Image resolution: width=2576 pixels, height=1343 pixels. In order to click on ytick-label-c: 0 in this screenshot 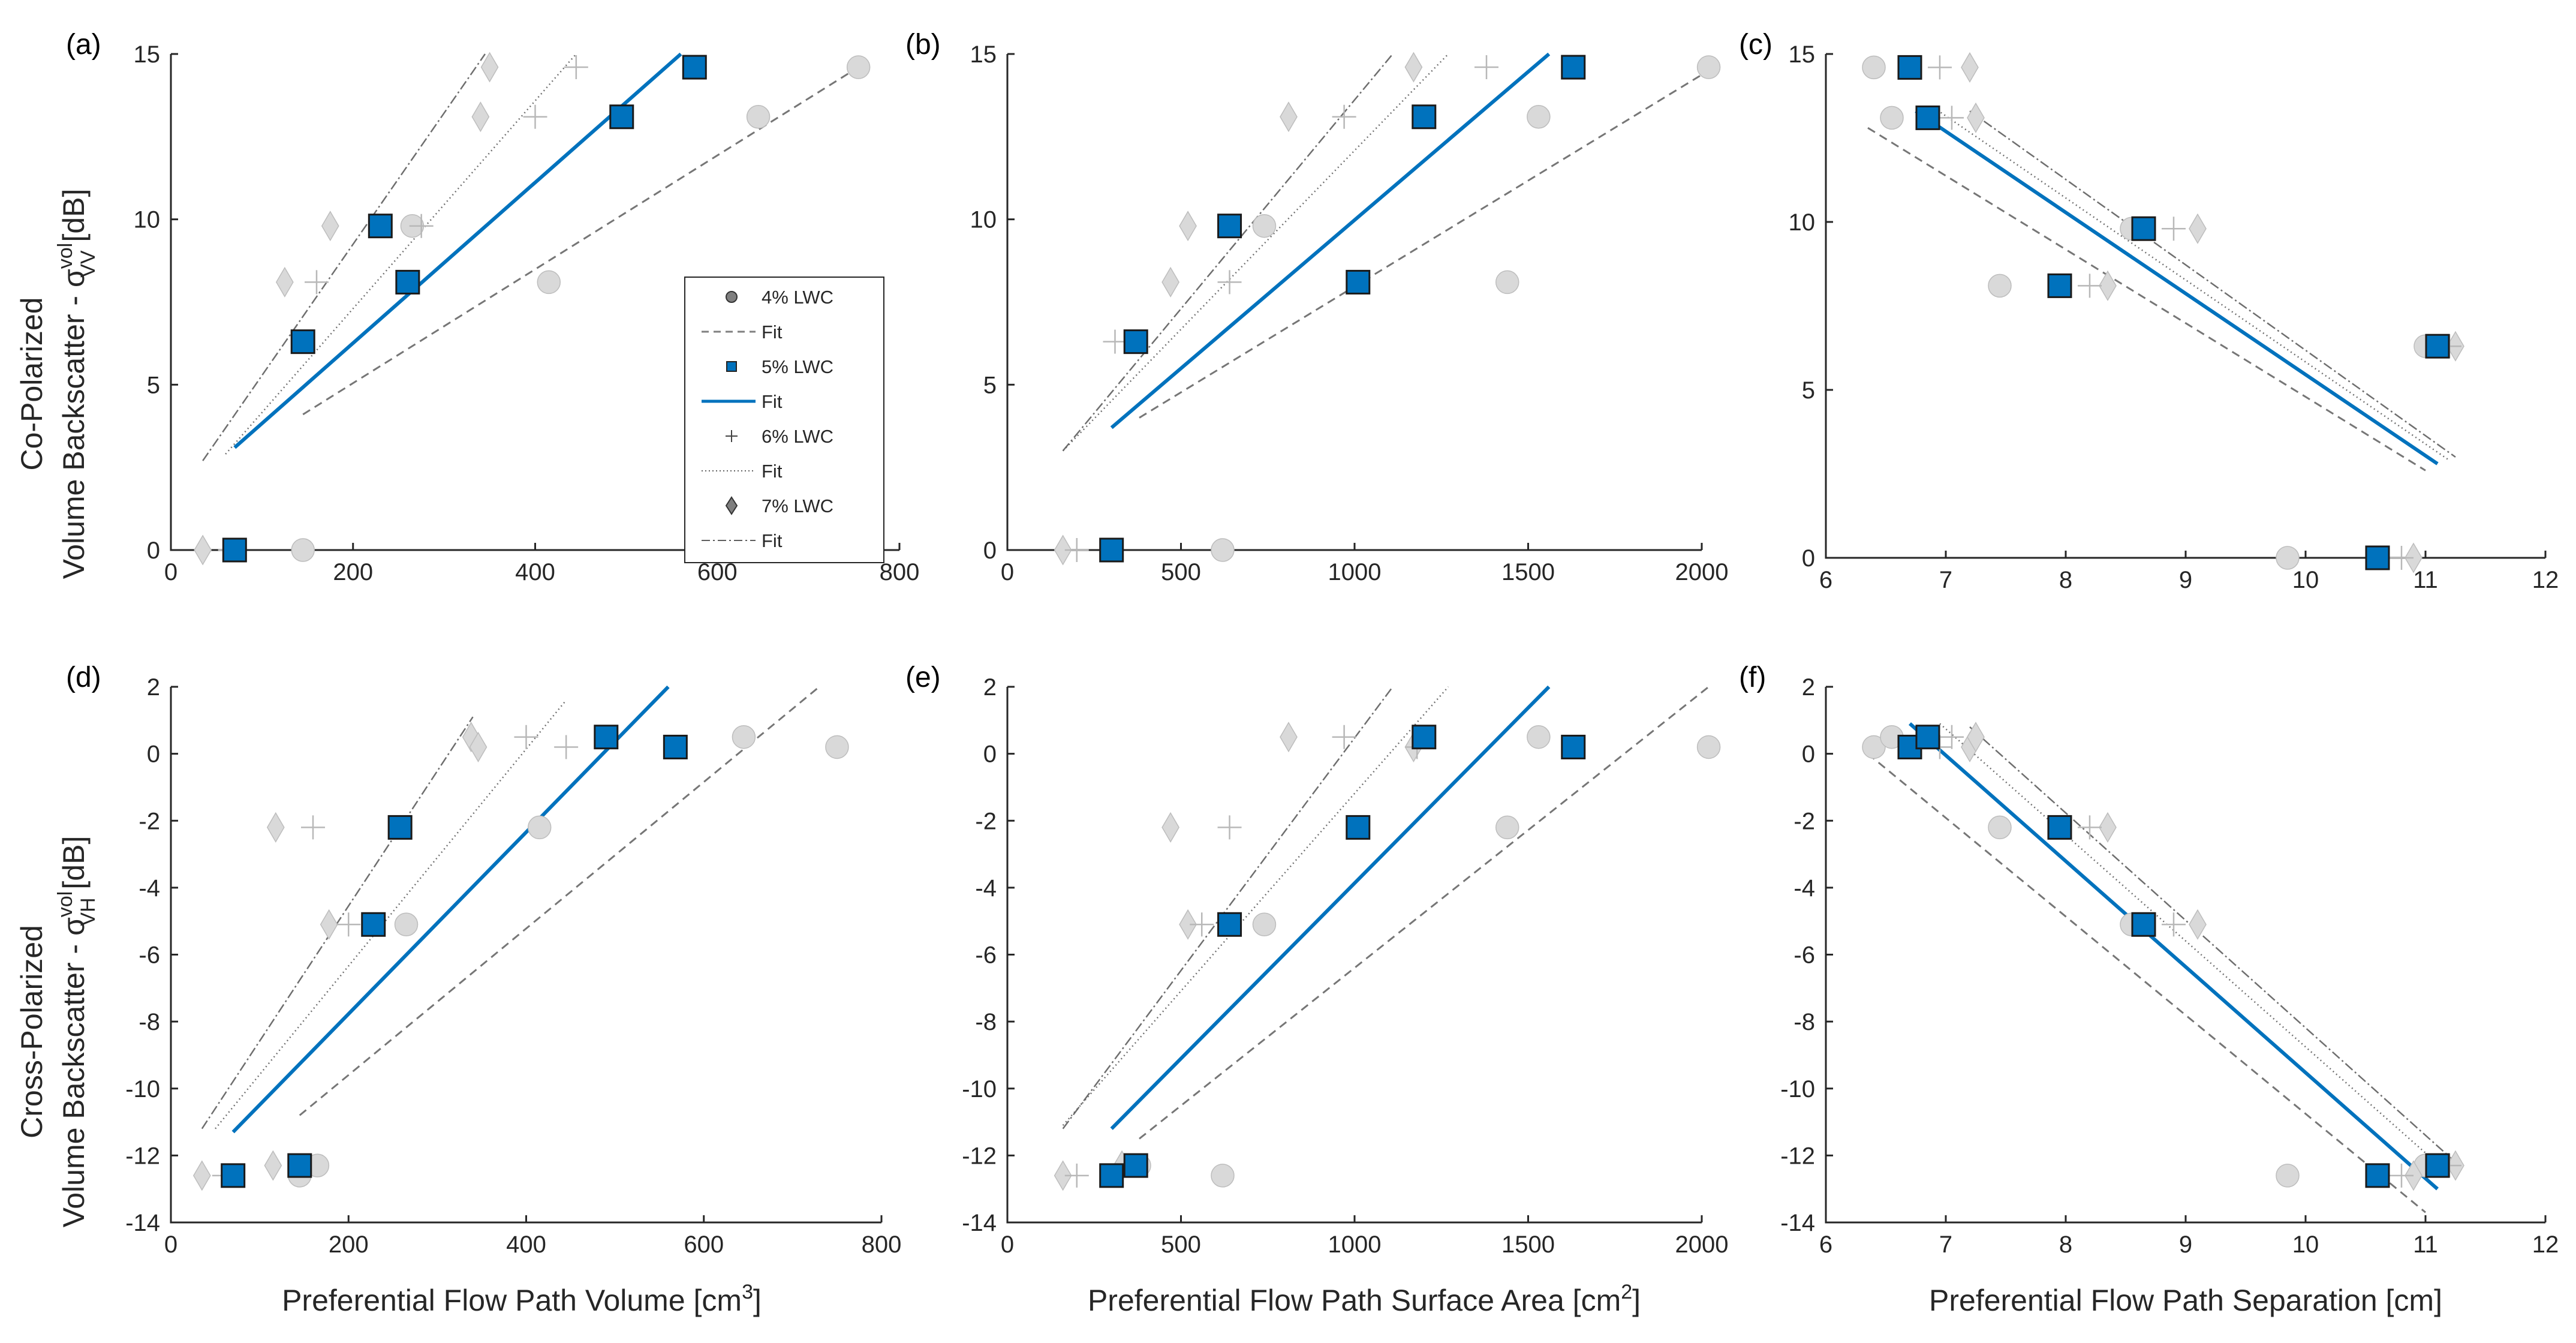, I will do `click(1809, 558)`.